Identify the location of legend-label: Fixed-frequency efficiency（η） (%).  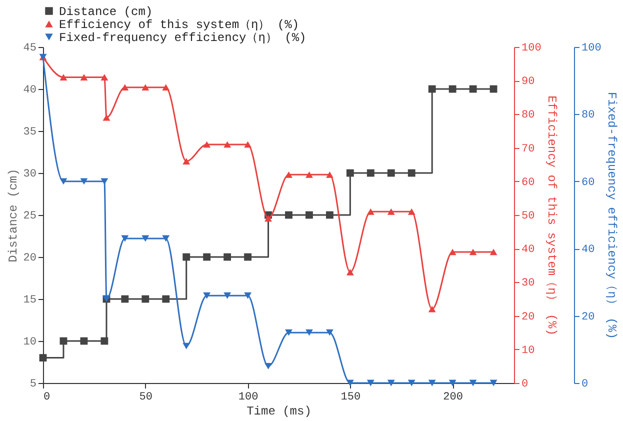
(182, 38).